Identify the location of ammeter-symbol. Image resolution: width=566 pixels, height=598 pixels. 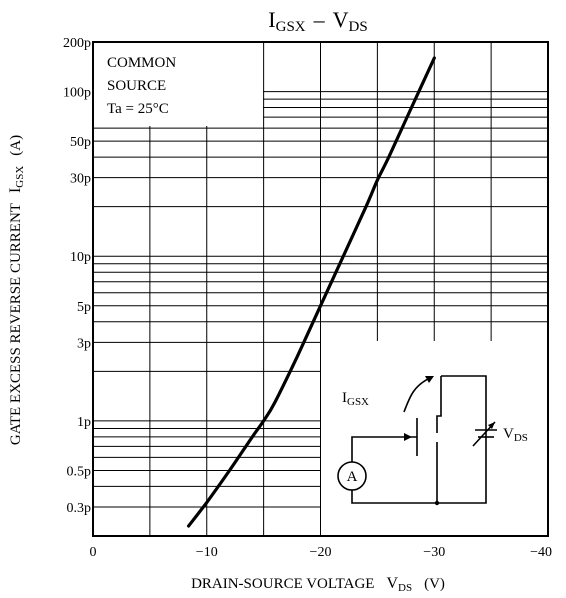
(352, 476).